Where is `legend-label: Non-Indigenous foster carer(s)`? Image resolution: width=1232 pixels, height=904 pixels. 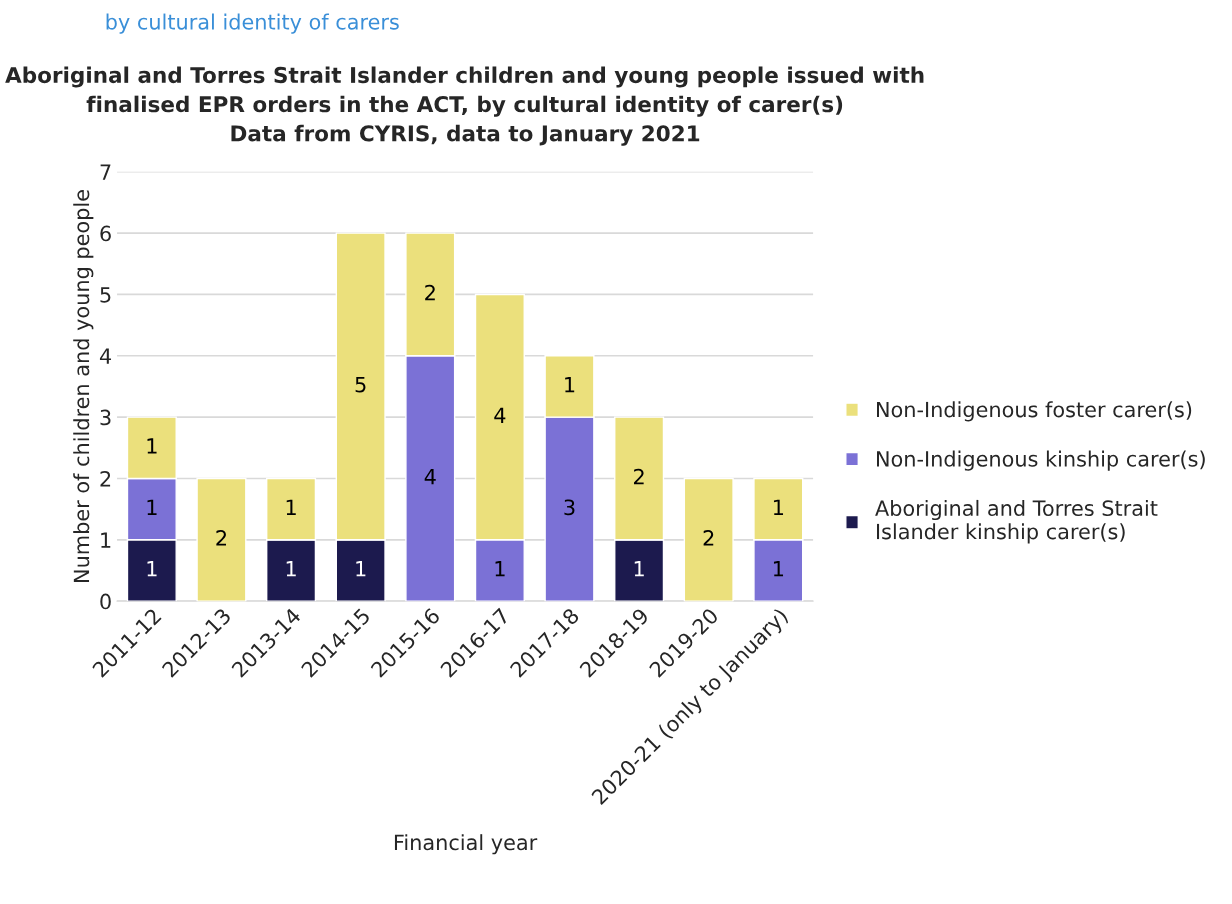 legend-label: Non-Indigenous foster carer(s) is located at coordinates (1034, 411).